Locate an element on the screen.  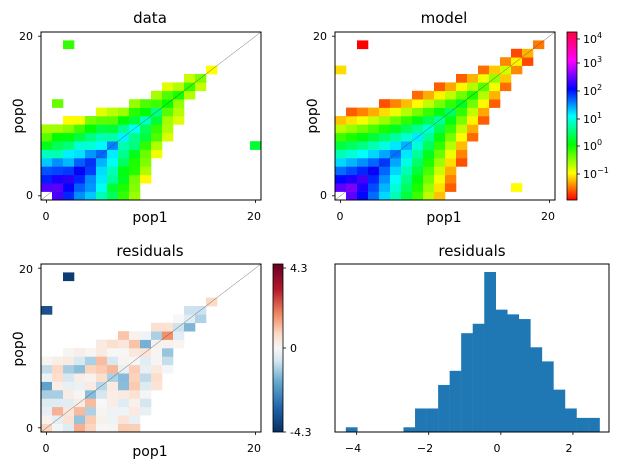
model-x-label: pop1 is located at coordinates (443, 218).